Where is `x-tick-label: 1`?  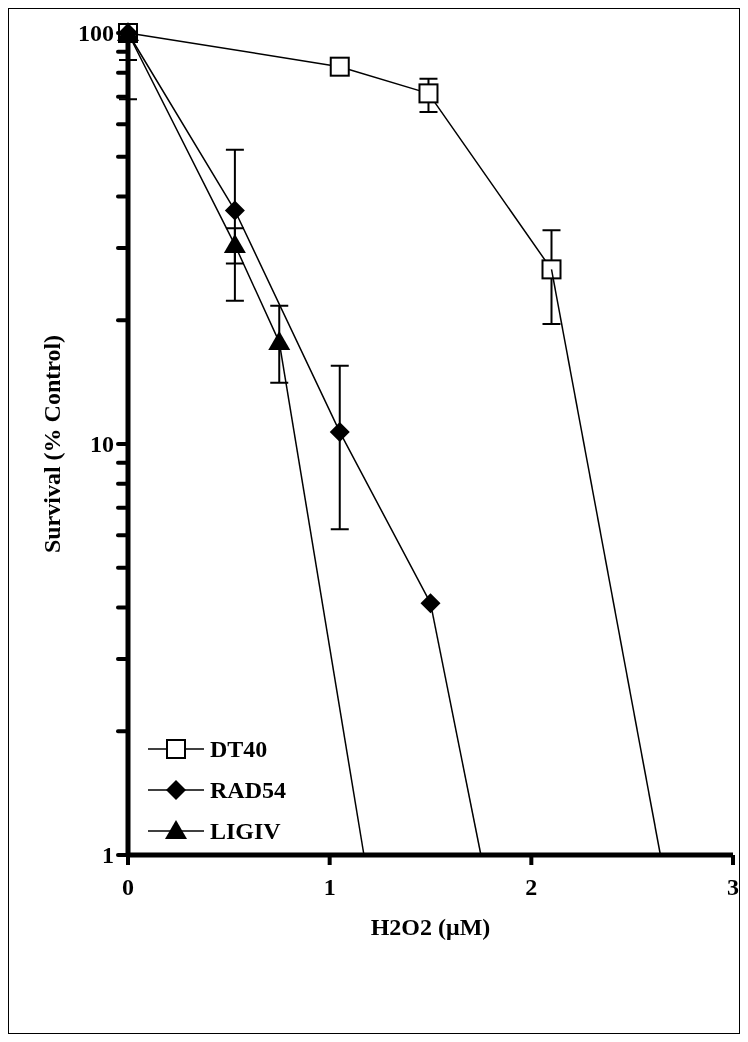
x-tick-label: 1 is located at coordinates (329, 887).